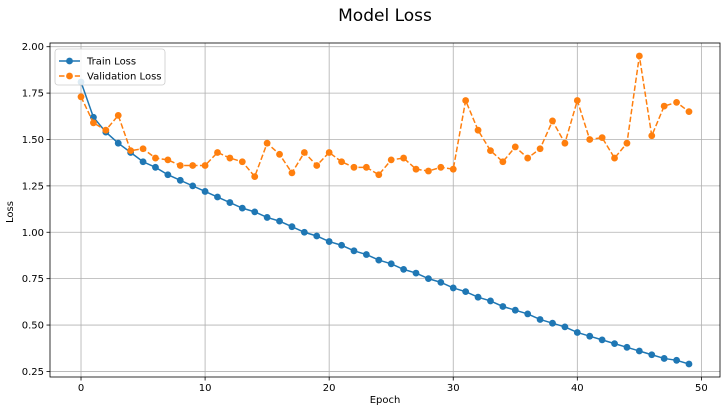 This screenshot has width=727, height=412. Describe the element at coordinates (81, 388) in the screenshot. I see `x-tick-label: 0` at that location.